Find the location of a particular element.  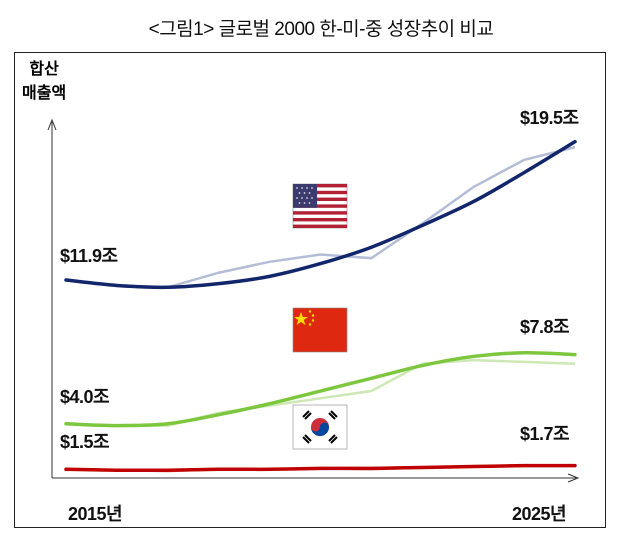

us-start-label: $11.9조 is located at coordinates (89, 256).